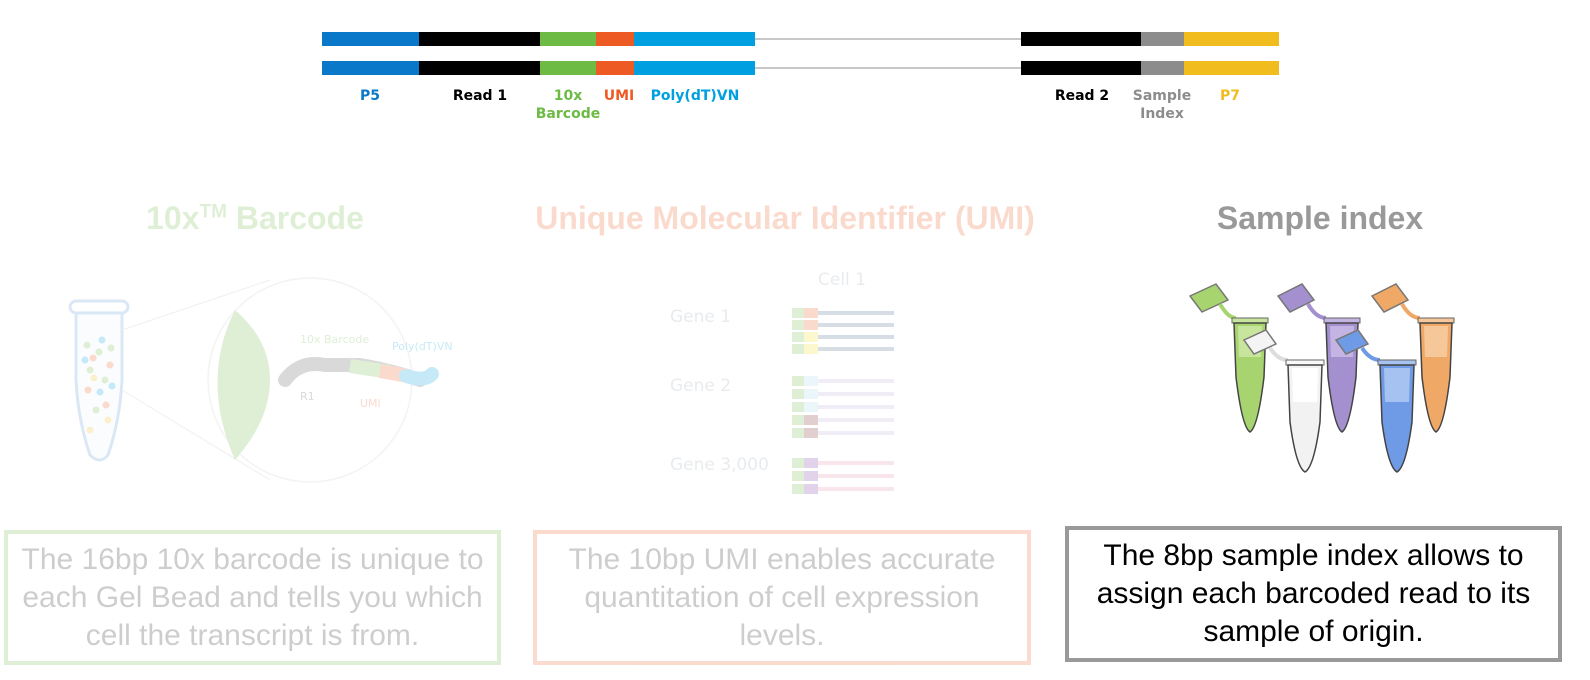 Image resolution: width=1590 pixels, height=680 pixels. I want to click on gel-bead-illustration: 10x Barcode Poly(dT)VN R1 UMI, so click(260, 380).